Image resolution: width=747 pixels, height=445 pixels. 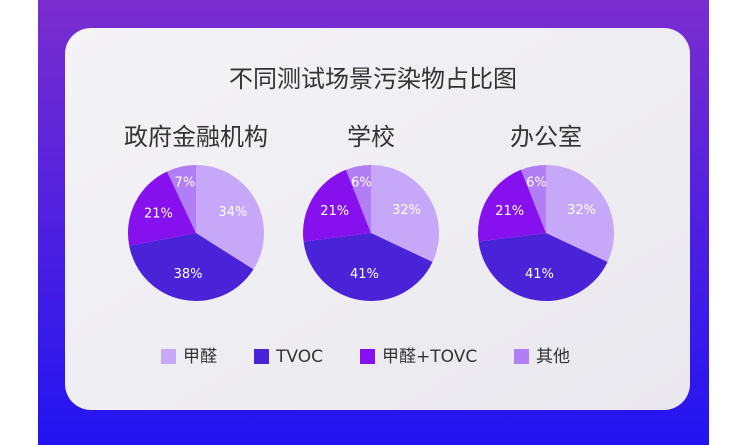 What do you see at coordinates (373, 79) in the screenshot?
I see `chart-title: 不同测试场景污染物占比图` at bounding box center [373, 79].